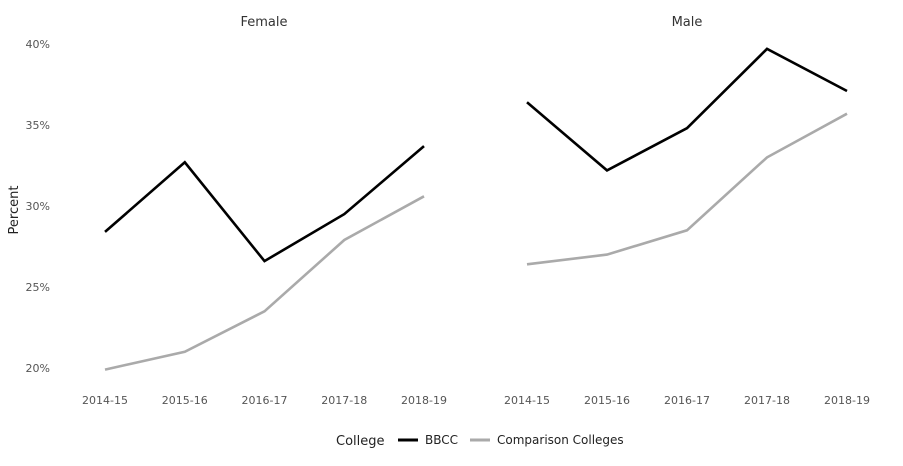 The image size is (903, 466). I want to click on panel-title: Female, so click(263, 22).